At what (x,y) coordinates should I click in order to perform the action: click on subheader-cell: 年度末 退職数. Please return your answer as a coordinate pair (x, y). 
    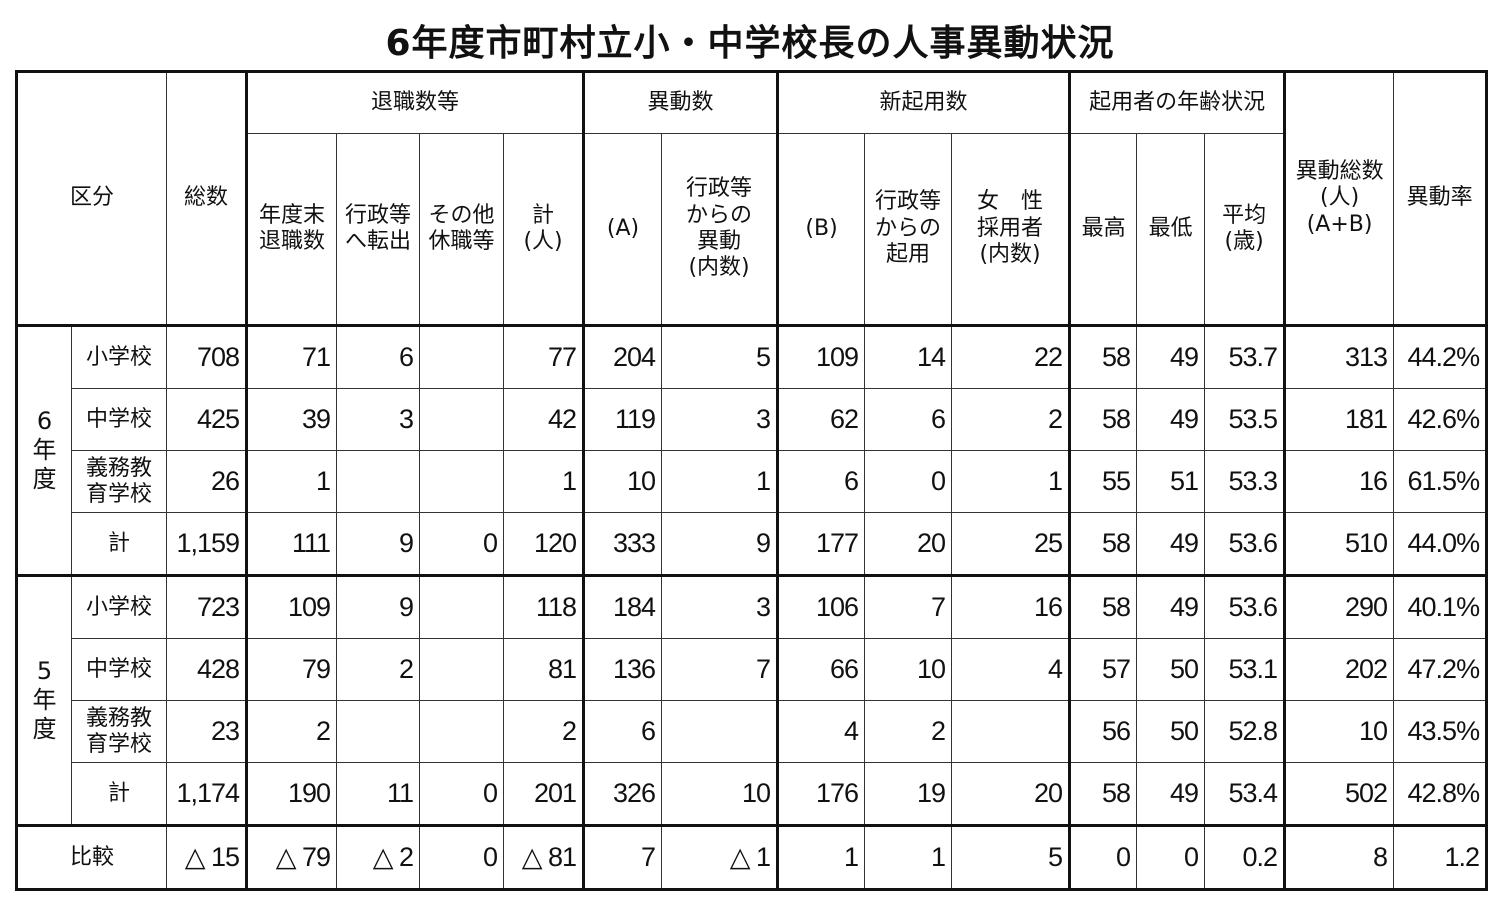
    Looking at the image, I should click on (291, 229).